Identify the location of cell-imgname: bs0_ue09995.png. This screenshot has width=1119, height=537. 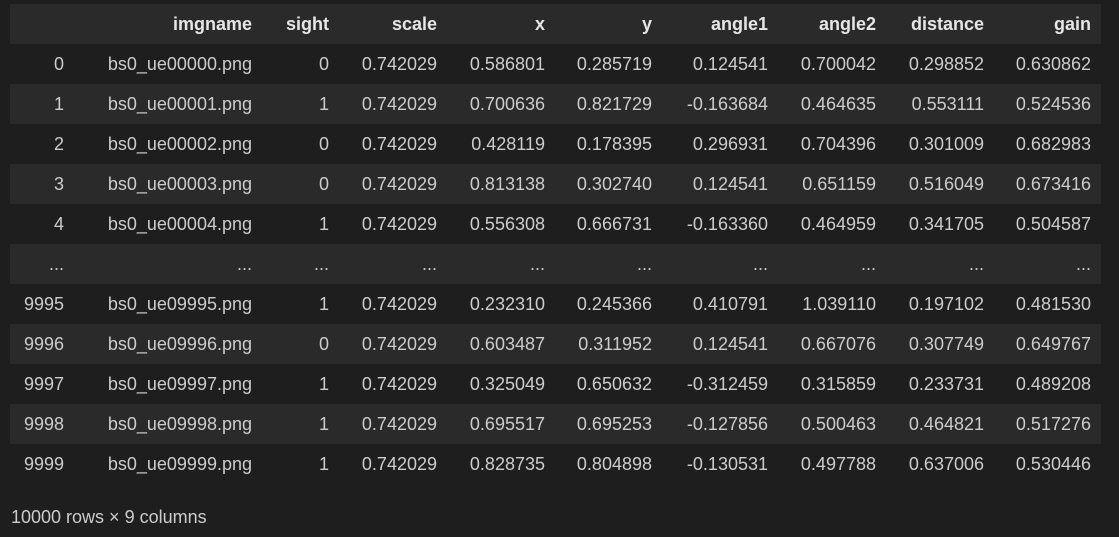
(179, 303).